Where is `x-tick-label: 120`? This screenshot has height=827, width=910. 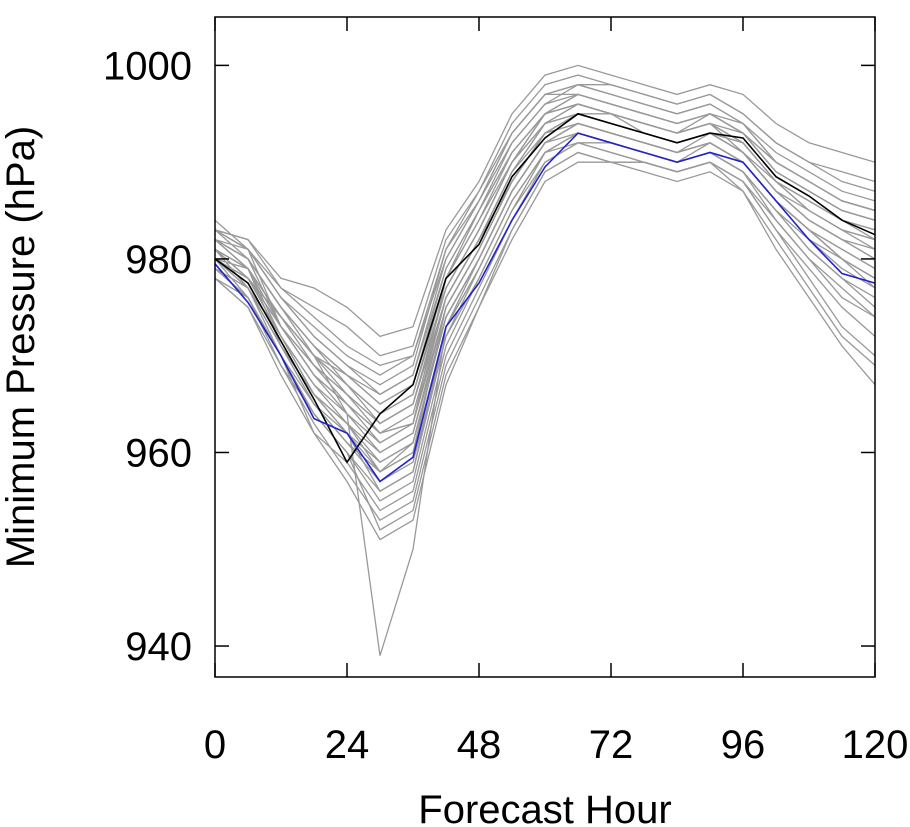 x-tick-label: 120 is located at coordinates (875, 745).